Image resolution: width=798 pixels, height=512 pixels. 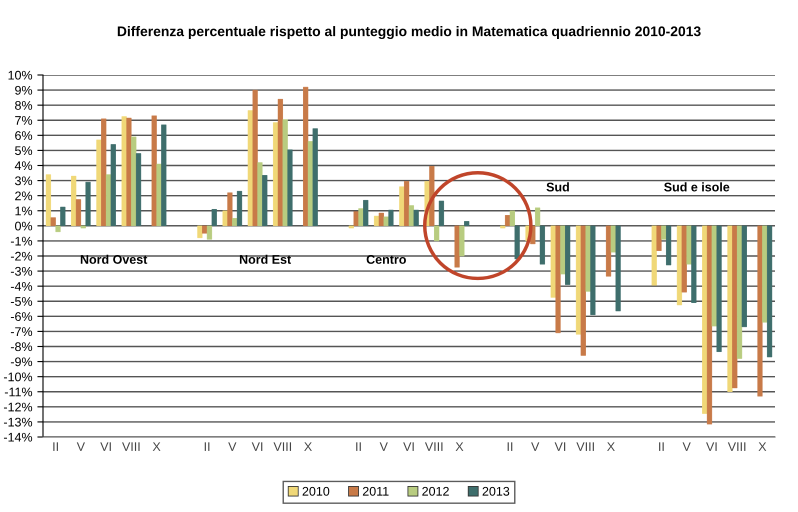 What do you see at coordinates (21, 316) in the screenshot?
I see `y-tick-label: -6%` at bounding box center [21, 316].